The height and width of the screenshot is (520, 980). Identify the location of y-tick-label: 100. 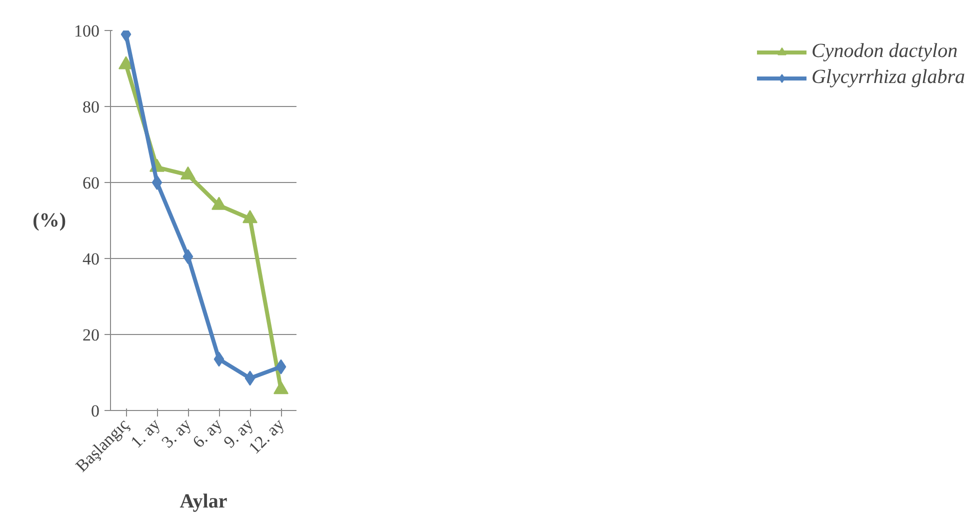
(87, 31).